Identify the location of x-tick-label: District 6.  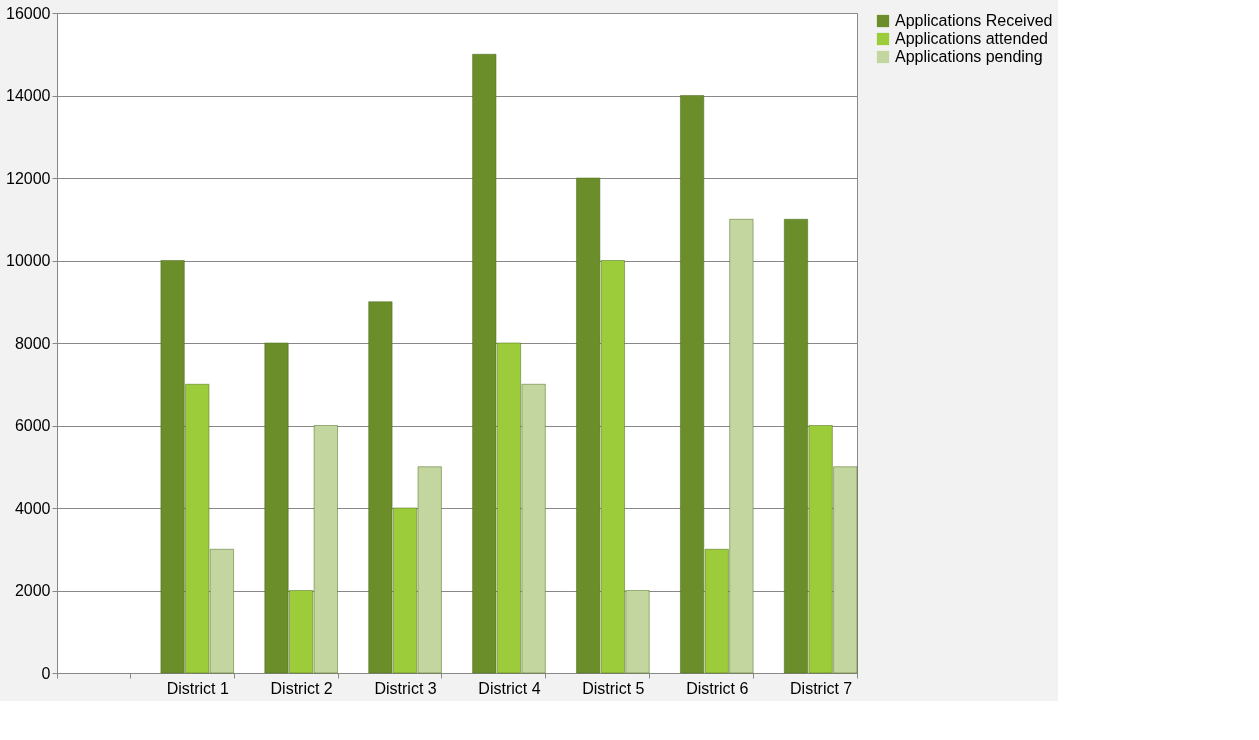
(717, 688).